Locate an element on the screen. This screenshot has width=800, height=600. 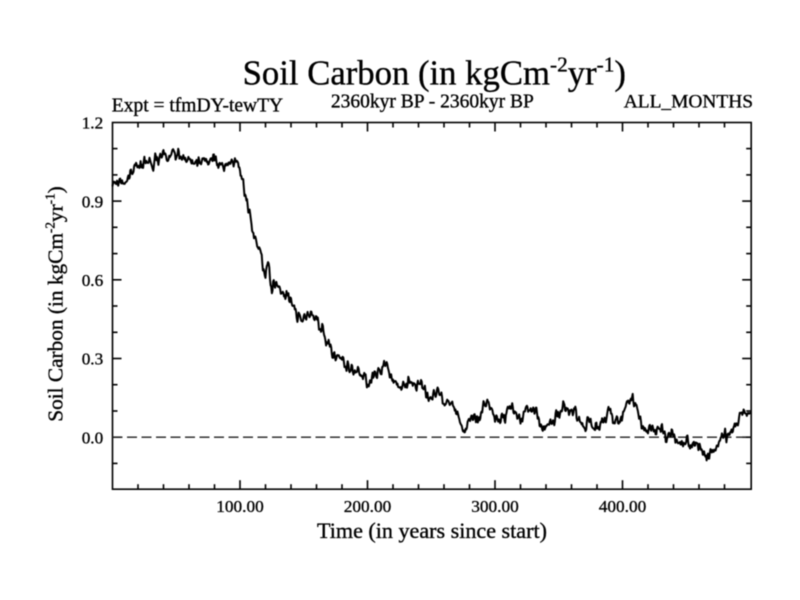
svg-text: 0.3 is located at coordinates (92, 359).